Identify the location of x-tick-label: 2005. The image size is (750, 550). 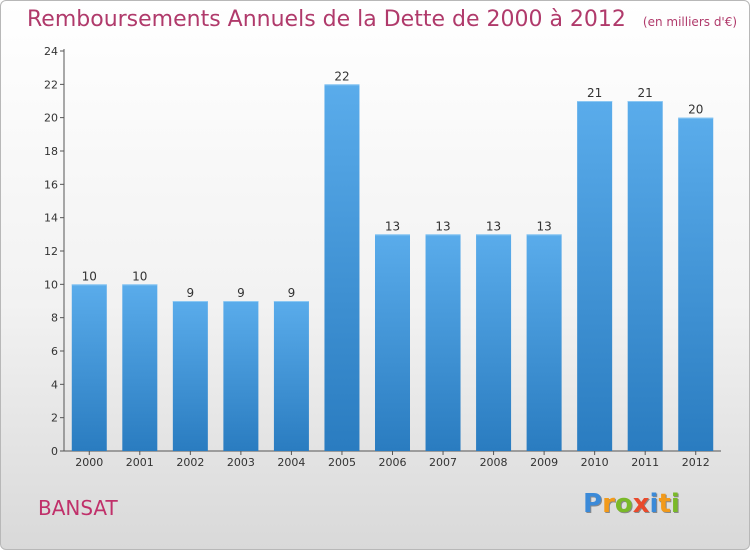
(342, 462).